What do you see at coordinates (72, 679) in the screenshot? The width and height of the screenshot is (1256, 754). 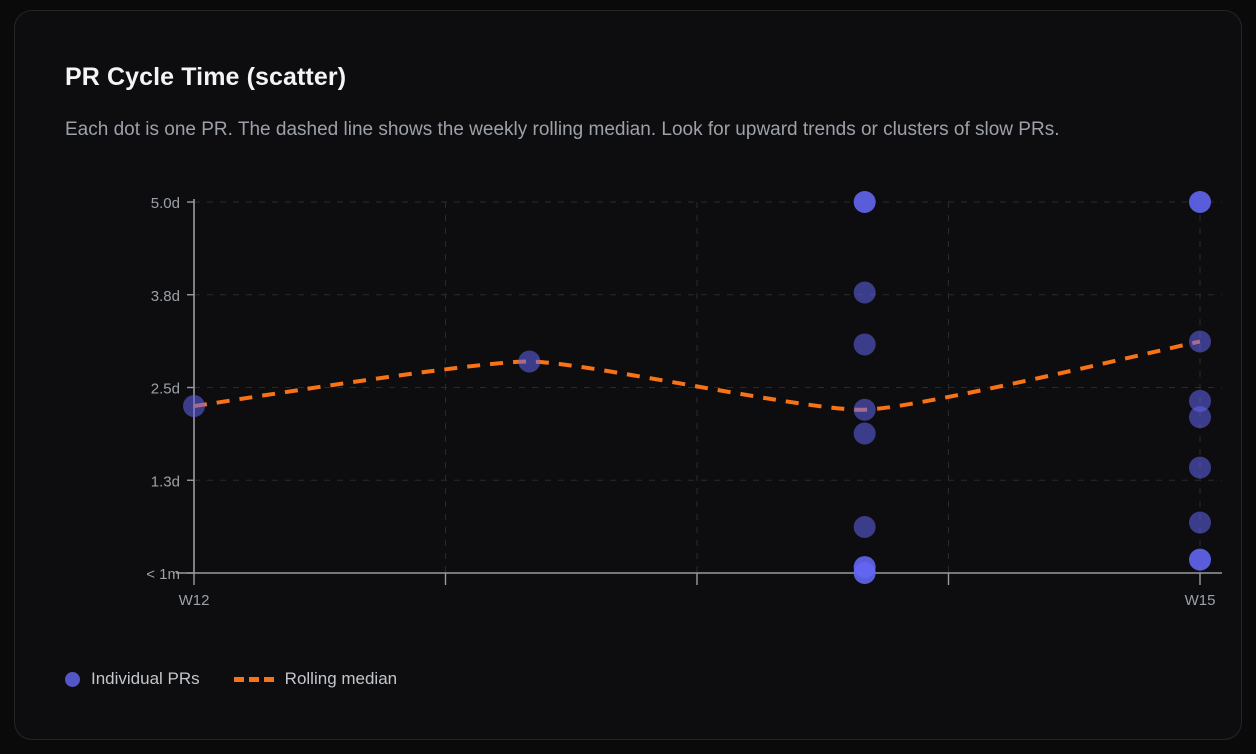 I see `legend-dot-icon` at bounding box center [72, 679].